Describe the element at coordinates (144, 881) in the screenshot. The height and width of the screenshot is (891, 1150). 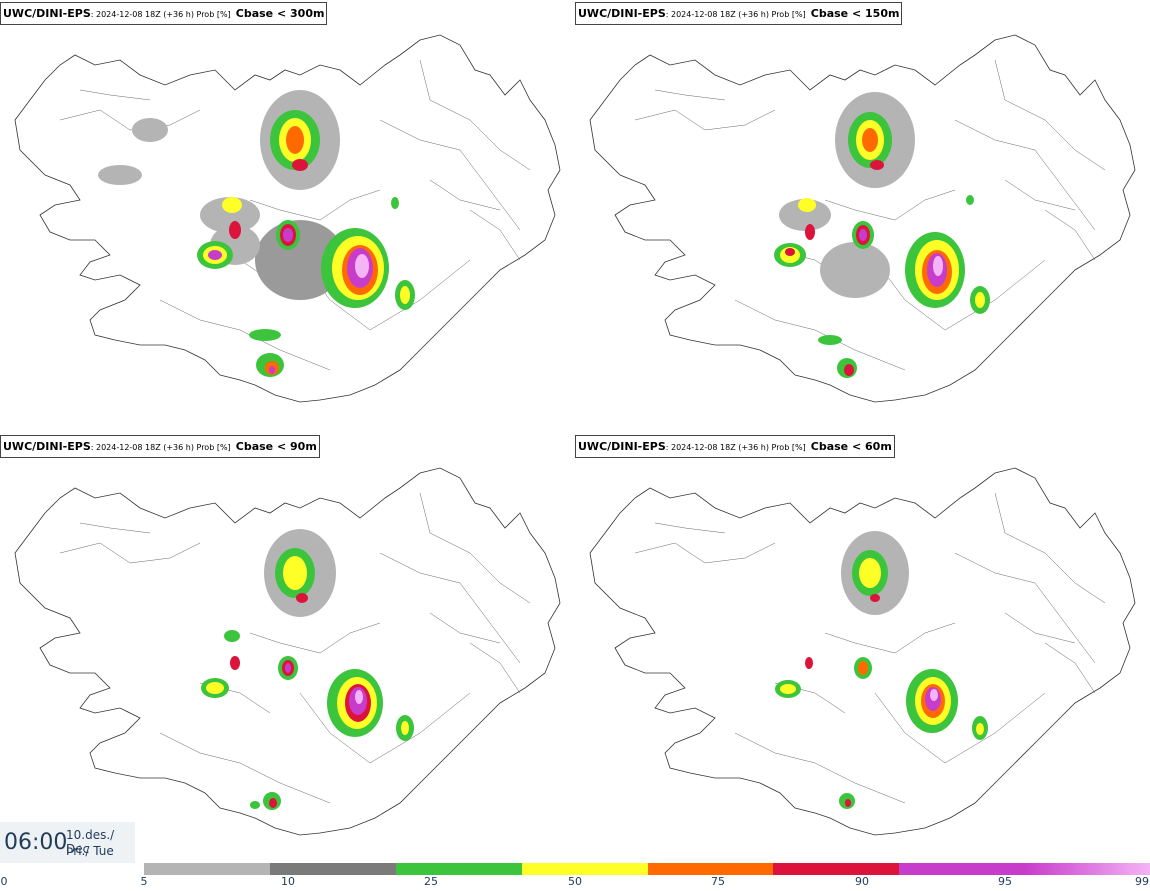
I see `colorbar-tick: 5` at that location.